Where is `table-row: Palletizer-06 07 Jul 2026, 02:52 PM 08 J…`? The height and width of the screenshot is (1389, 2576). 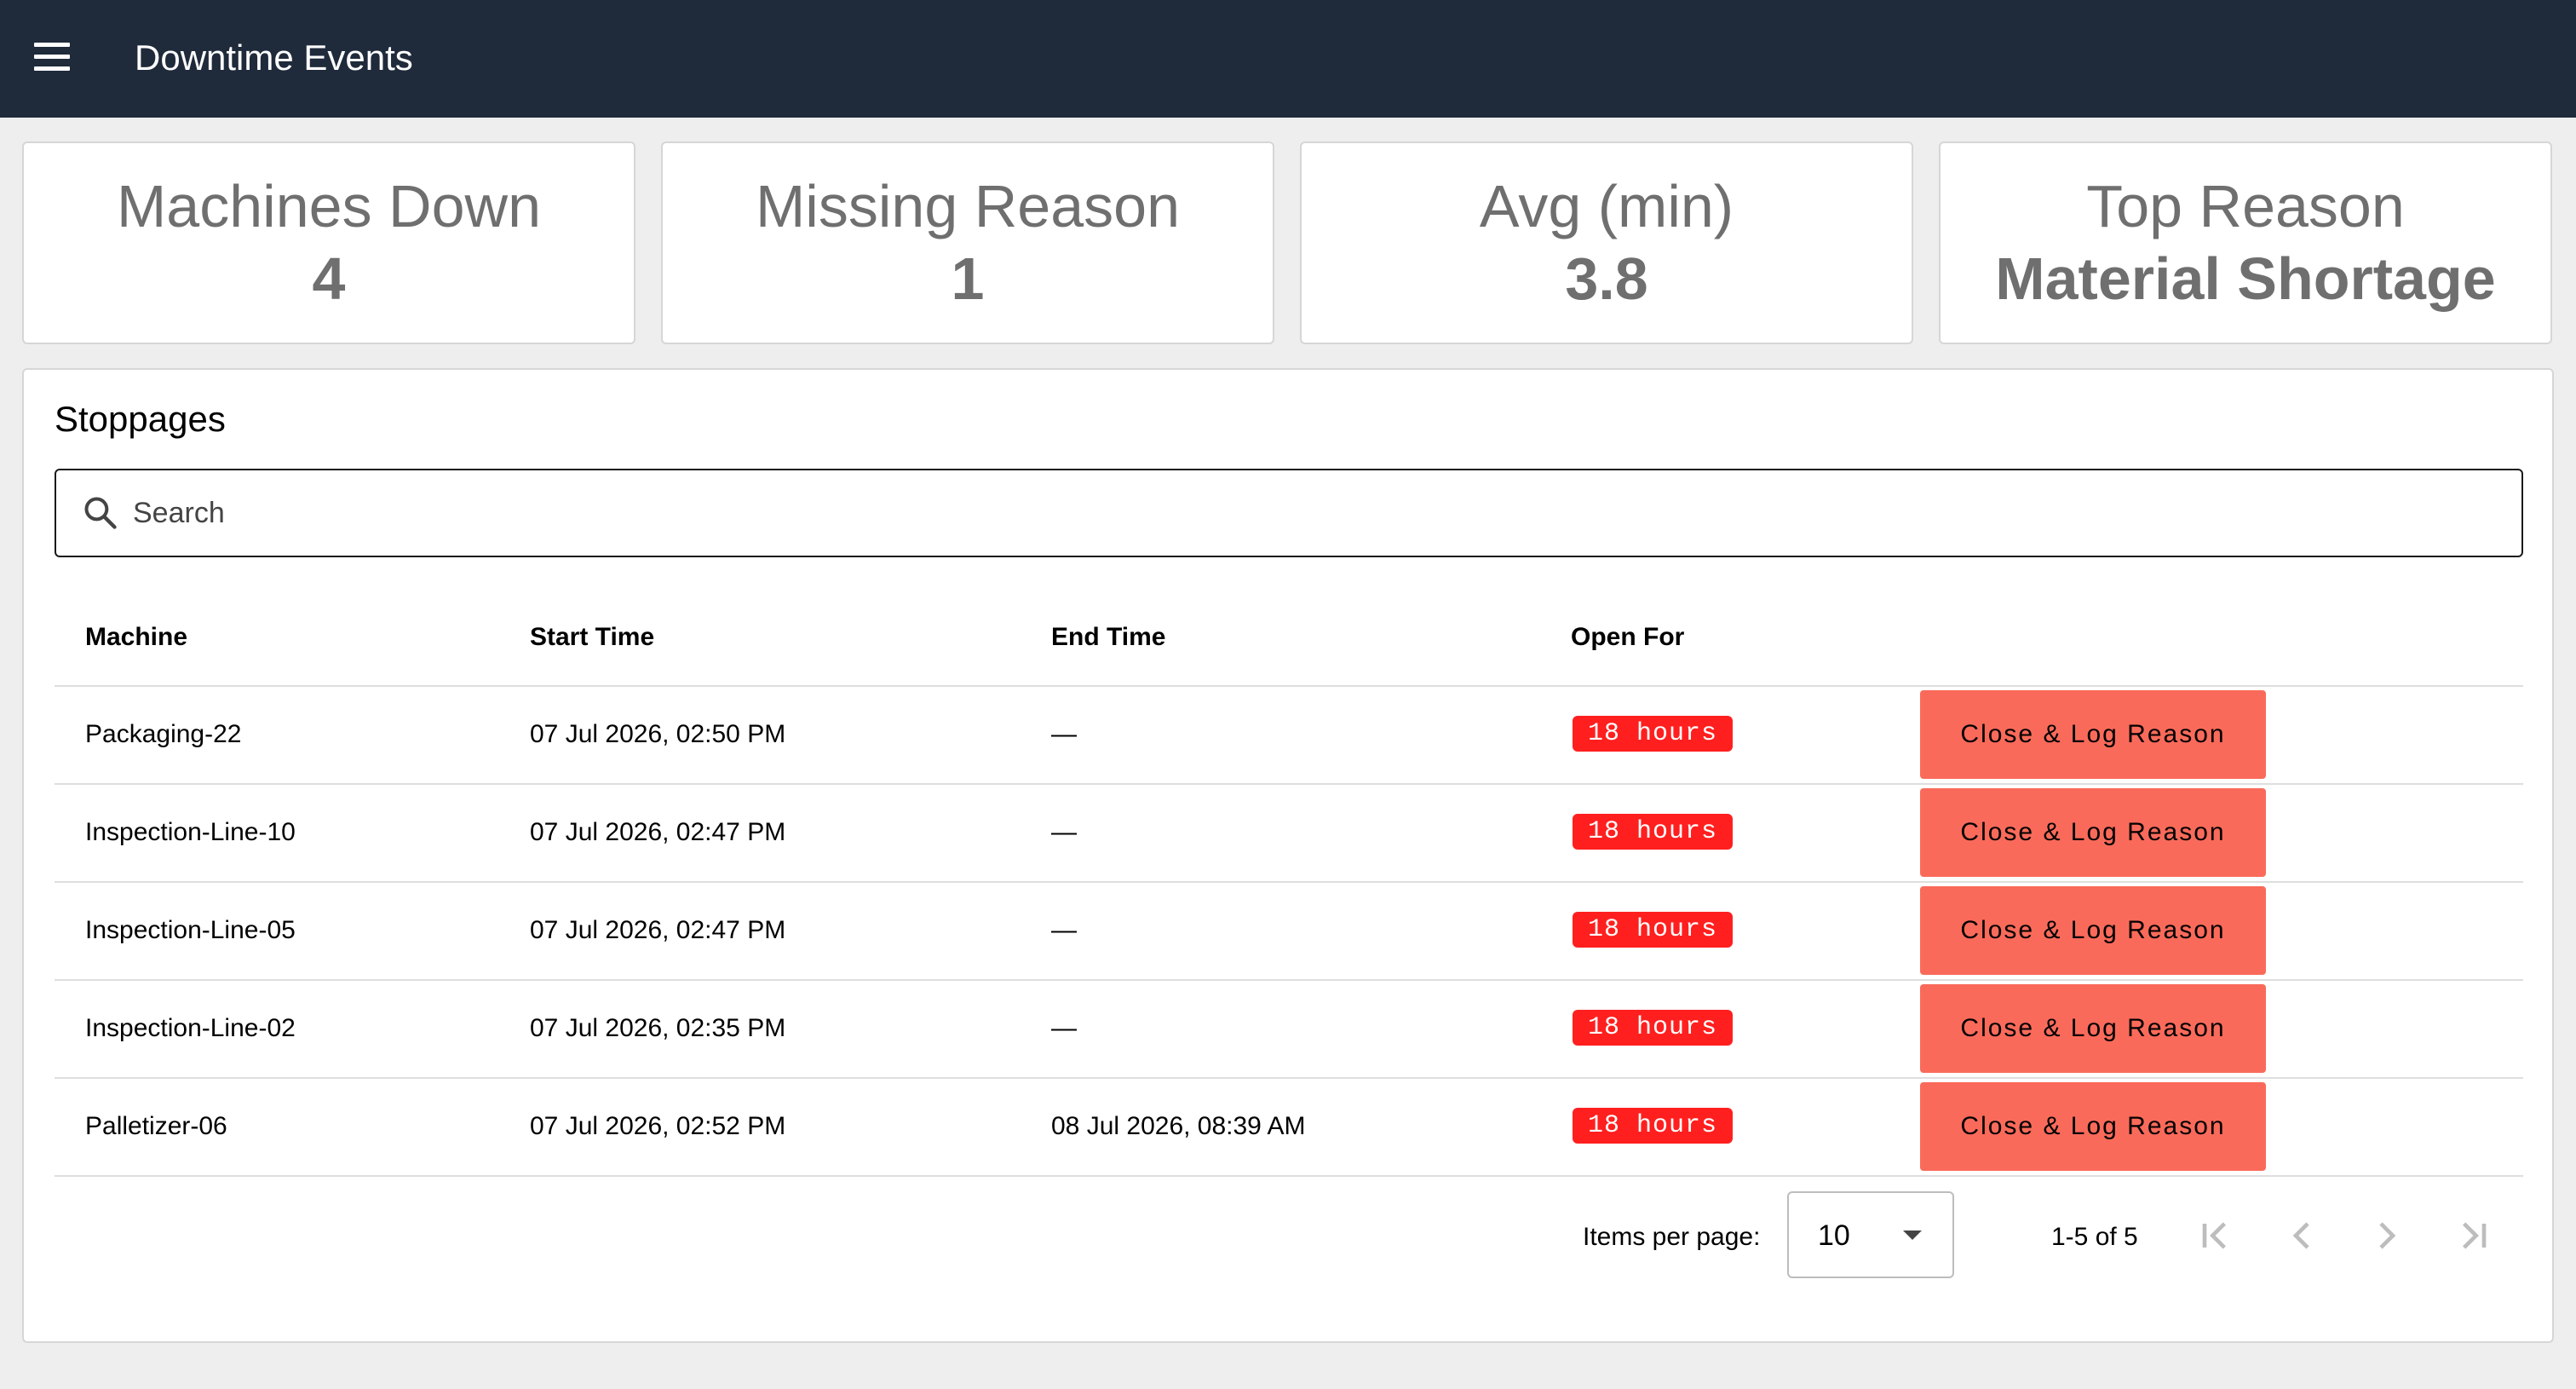
table-row: Palletizer-06 07 Jul 2026, 02:52 PM 08 J… is located at coordinates (1289, 1128).